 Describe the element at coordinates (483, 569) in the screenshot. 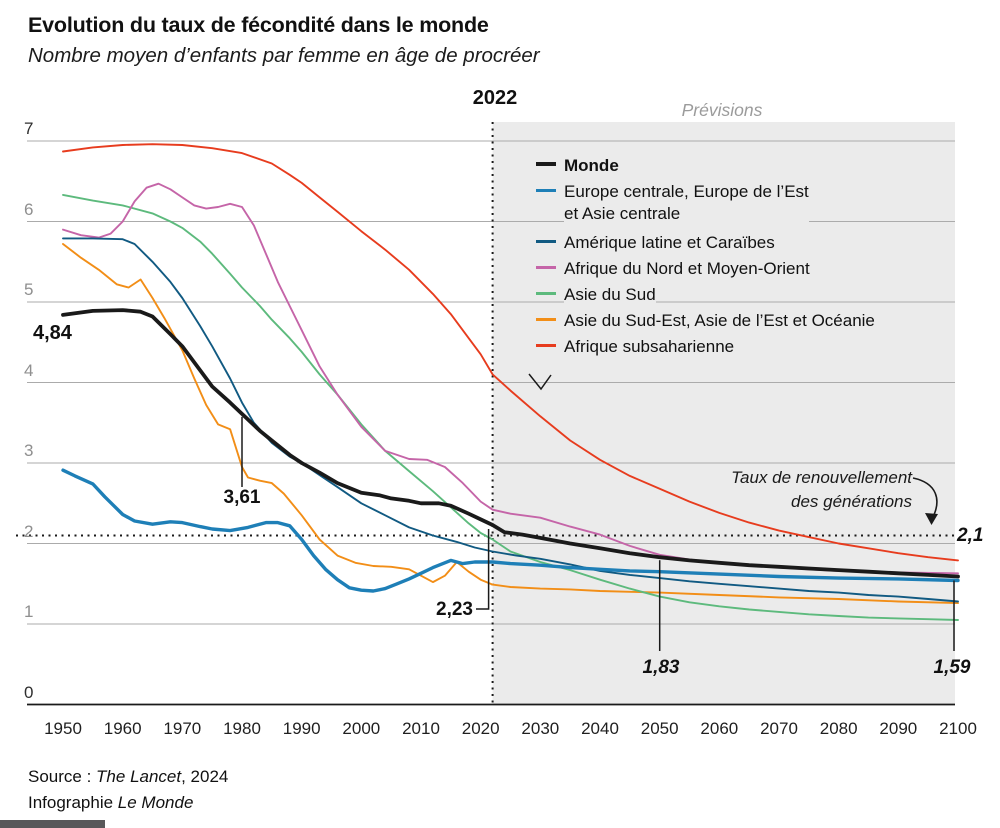

I see `annotation-leader` at that location.